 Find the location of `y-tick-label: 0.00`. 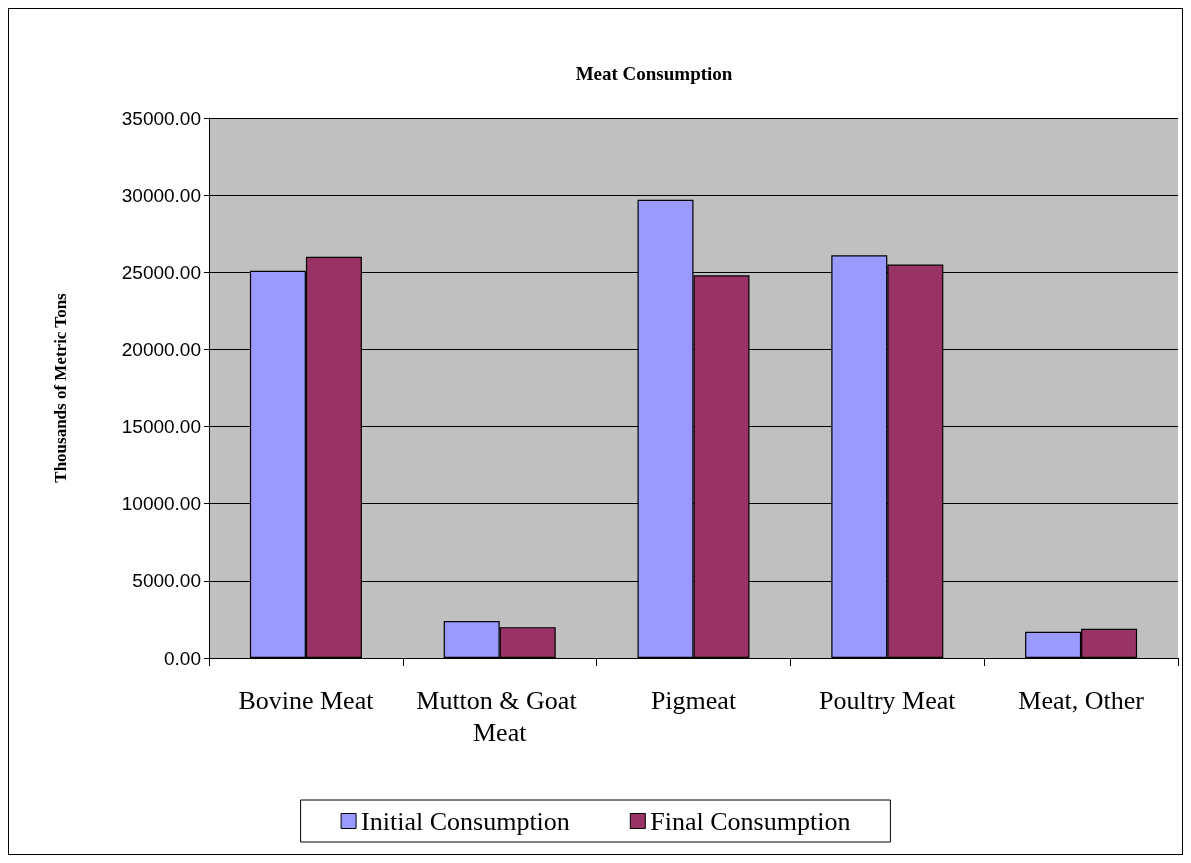

y-tick-label: 0.00 is located at coordinates (182, 658).